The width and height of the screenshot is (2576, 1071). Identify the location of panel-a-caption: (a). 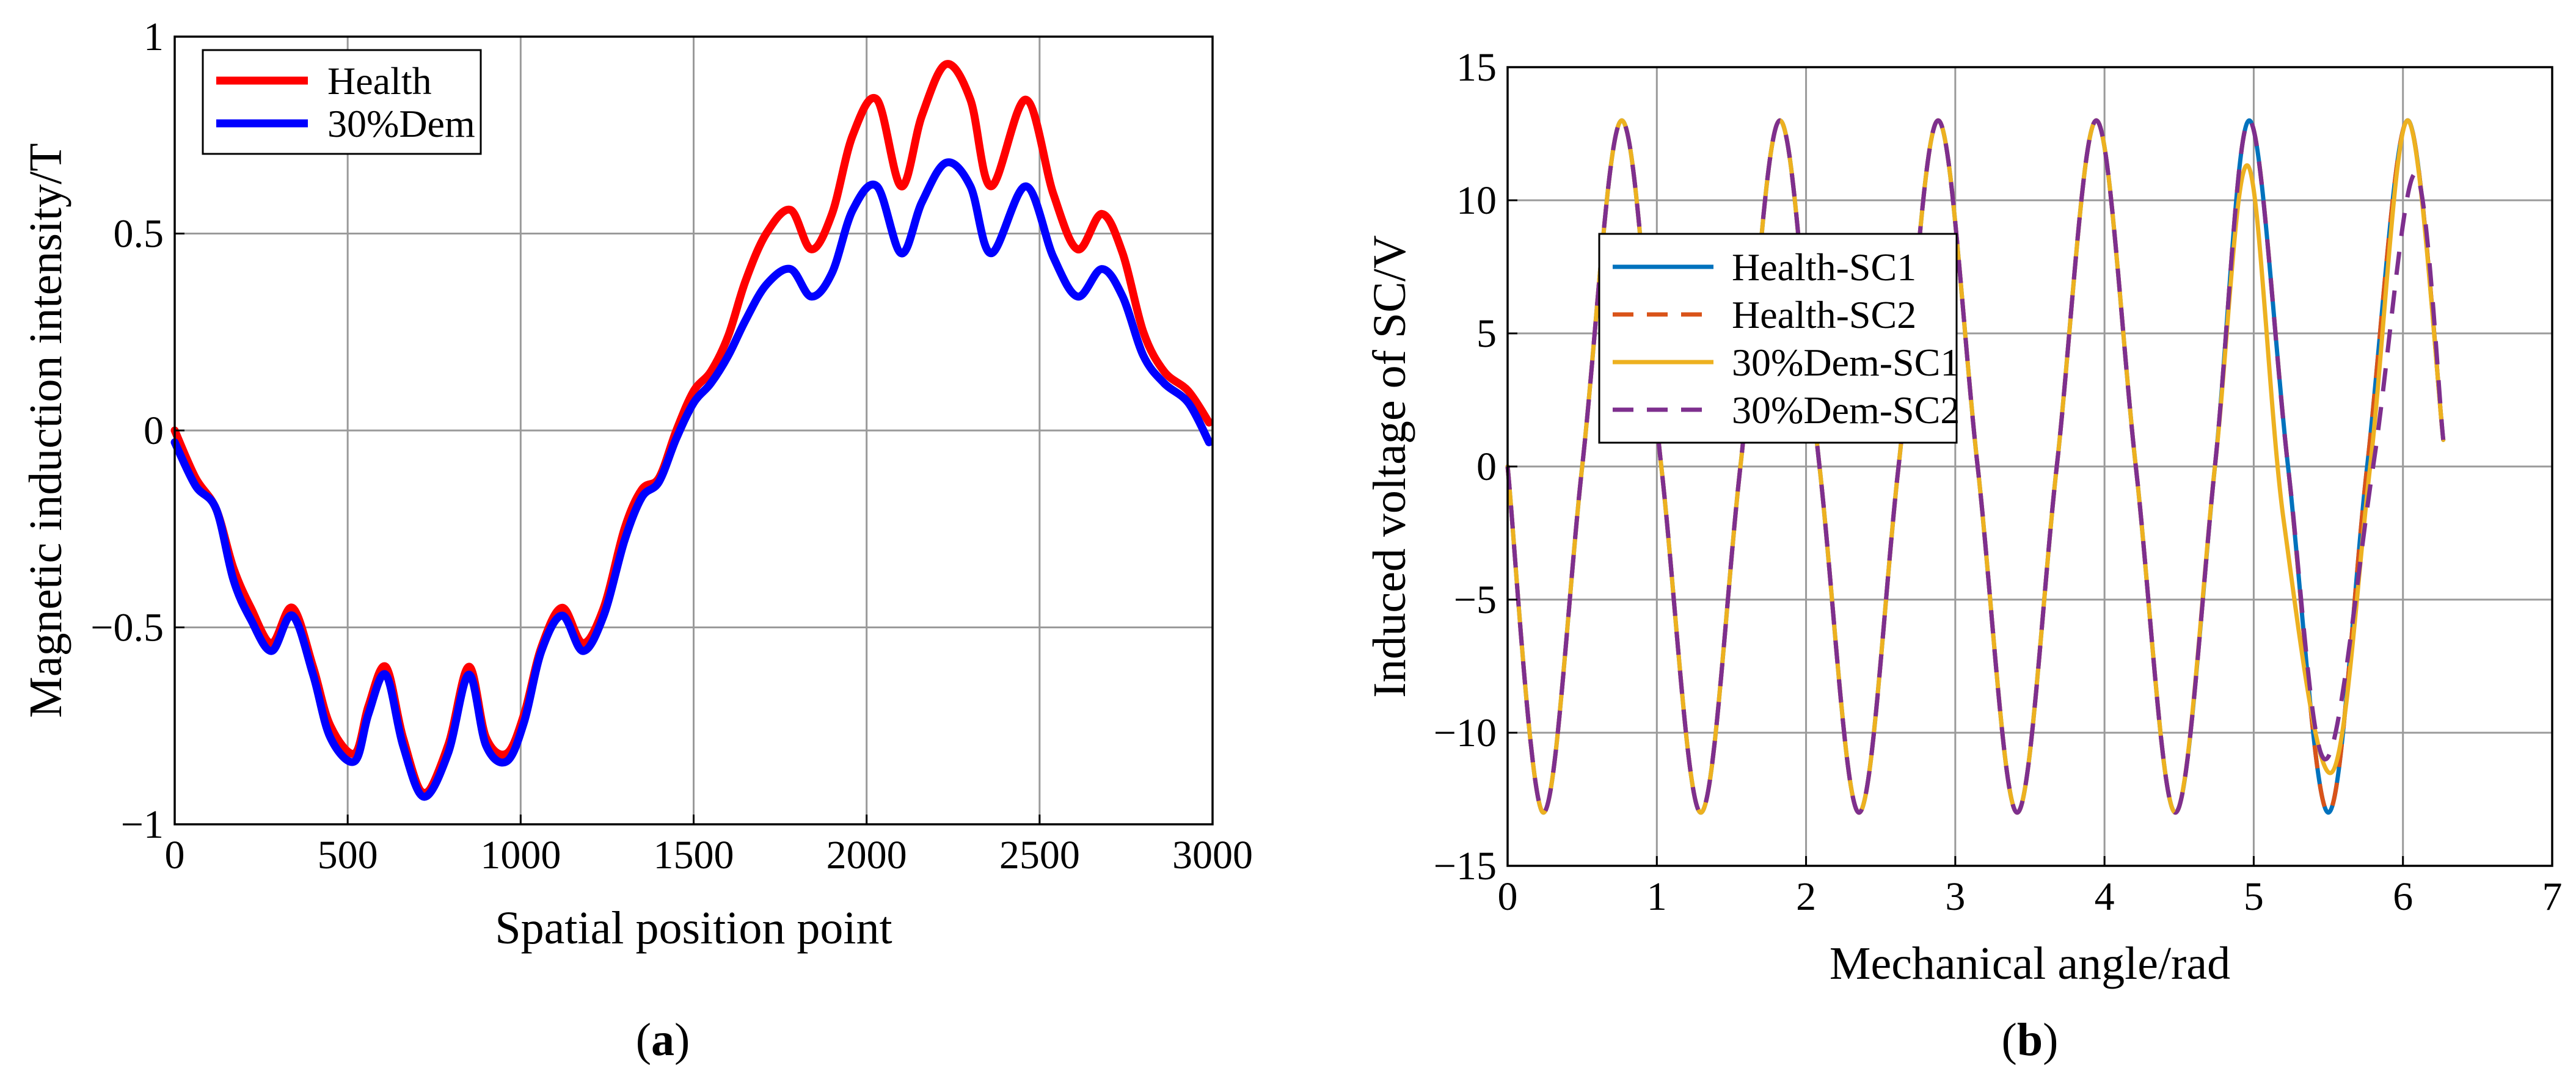
(663, 1040).